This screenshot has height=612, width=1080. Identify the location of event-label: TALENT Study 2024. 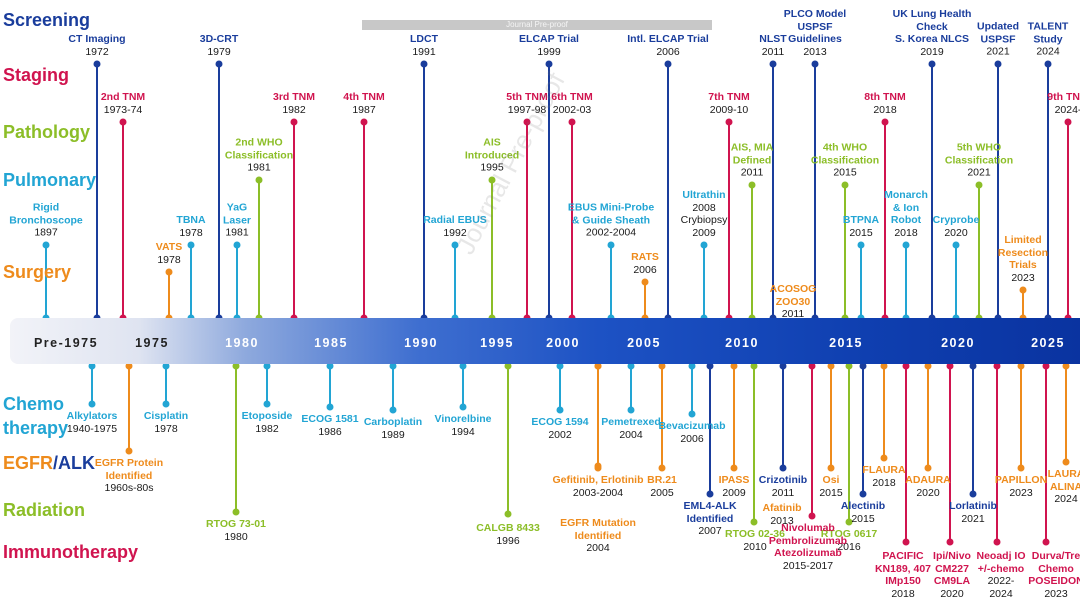
(1048, 40).